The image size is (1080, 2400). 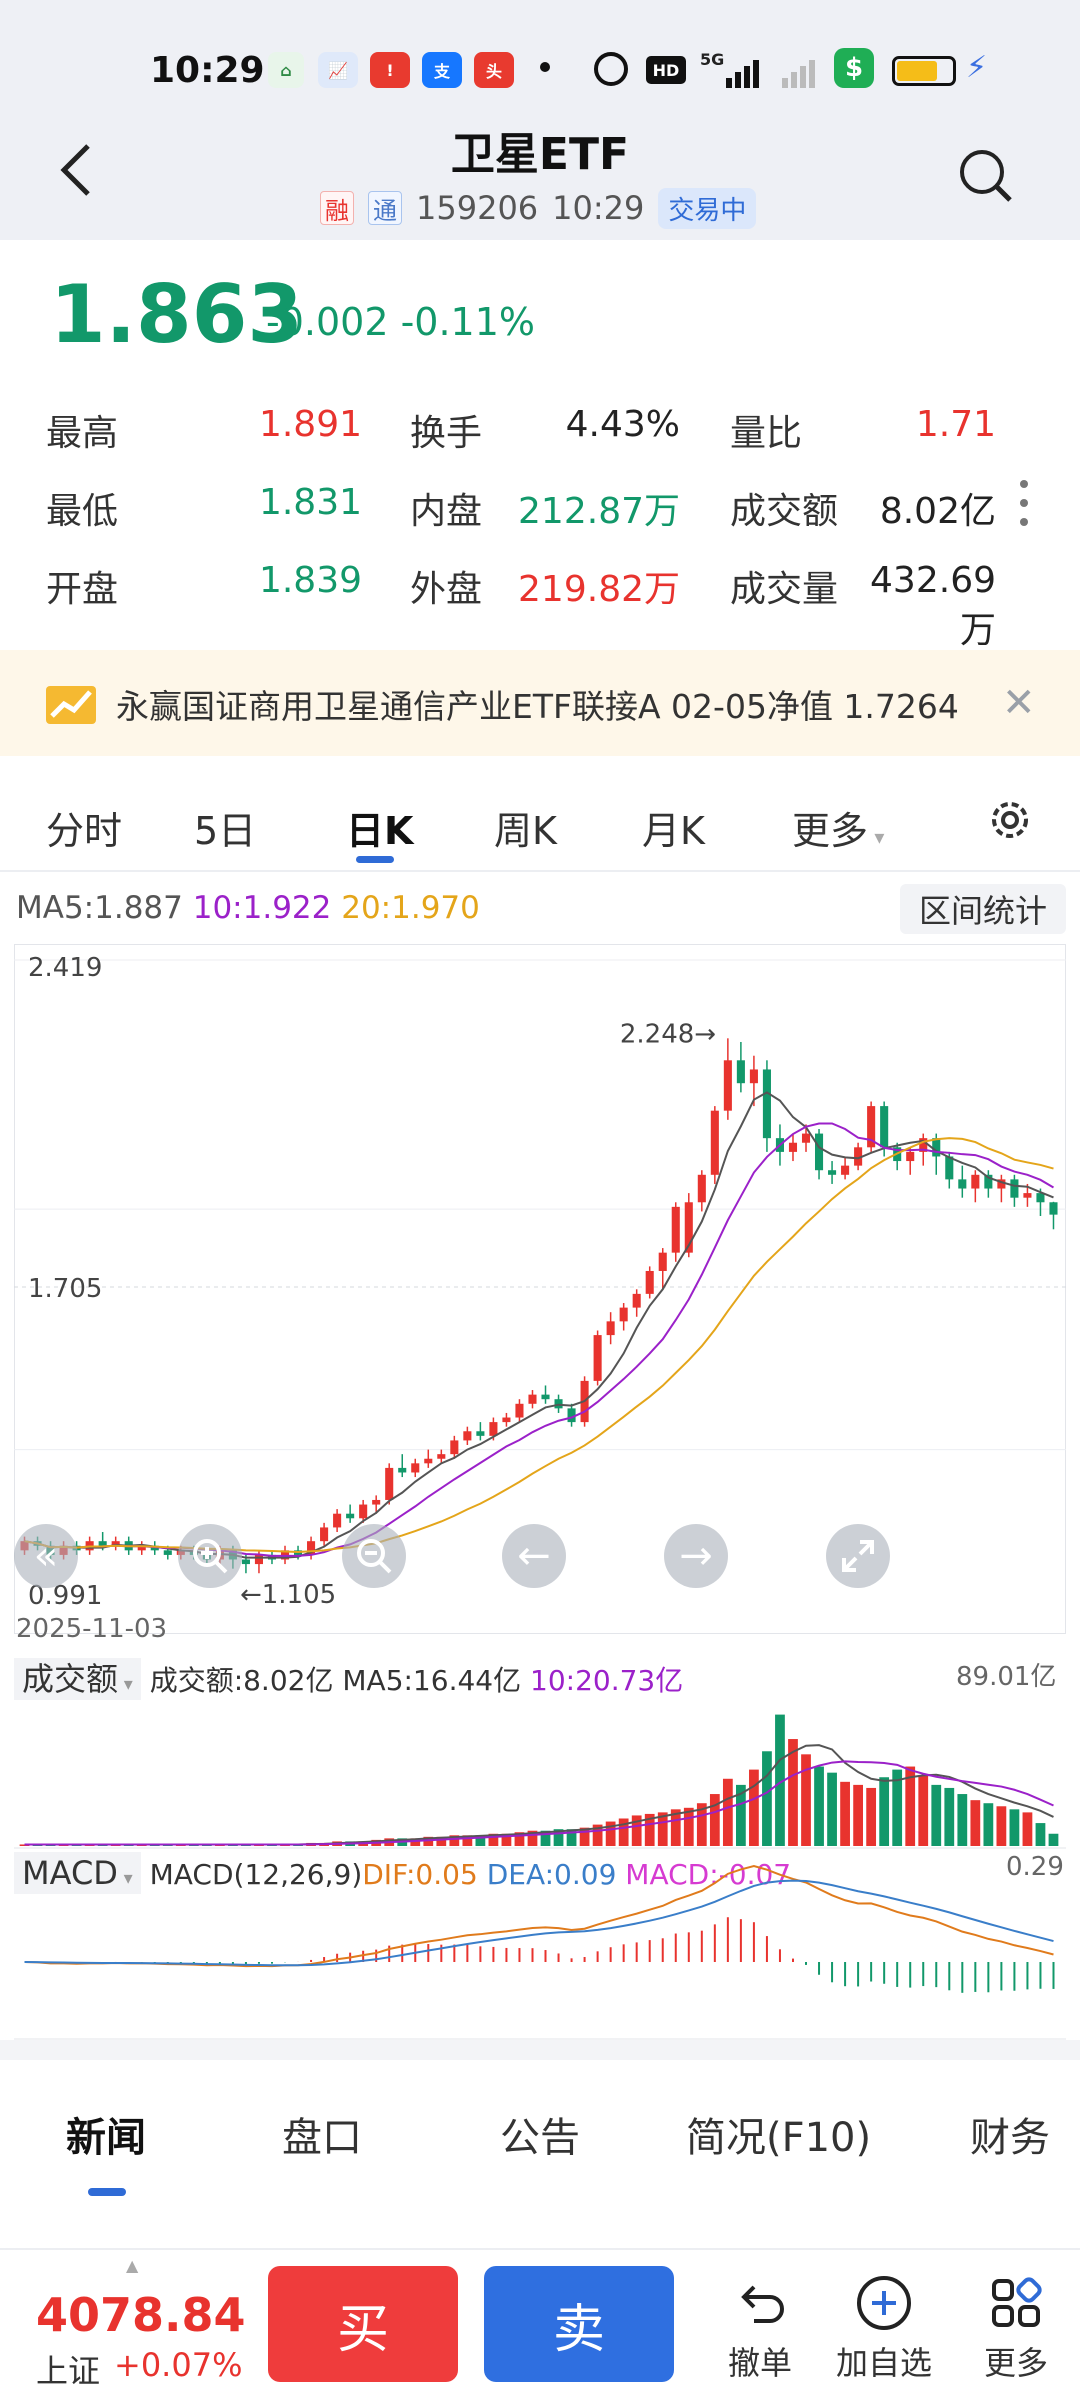 I want to click on arrow-right-icon: →, so click(x=696, y=1556).